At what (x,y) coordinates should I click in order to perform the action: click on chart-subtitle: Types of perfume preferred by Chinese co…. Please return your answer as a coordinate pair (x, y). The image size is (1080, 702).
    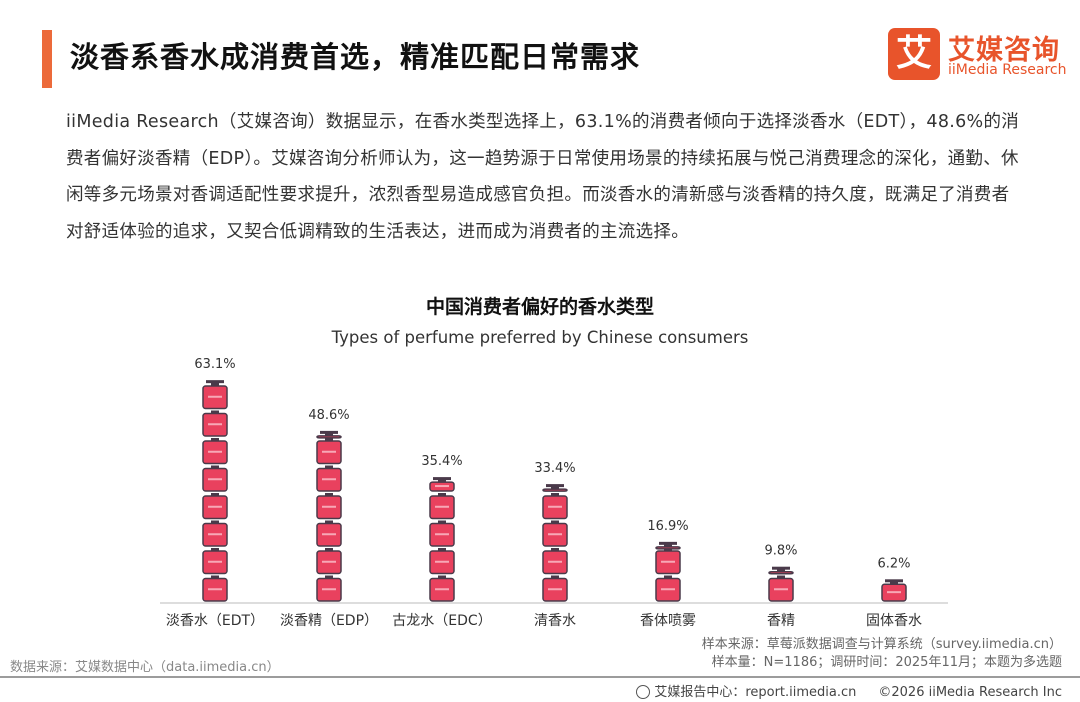
    Looking at the image, I should click on (540, 337).